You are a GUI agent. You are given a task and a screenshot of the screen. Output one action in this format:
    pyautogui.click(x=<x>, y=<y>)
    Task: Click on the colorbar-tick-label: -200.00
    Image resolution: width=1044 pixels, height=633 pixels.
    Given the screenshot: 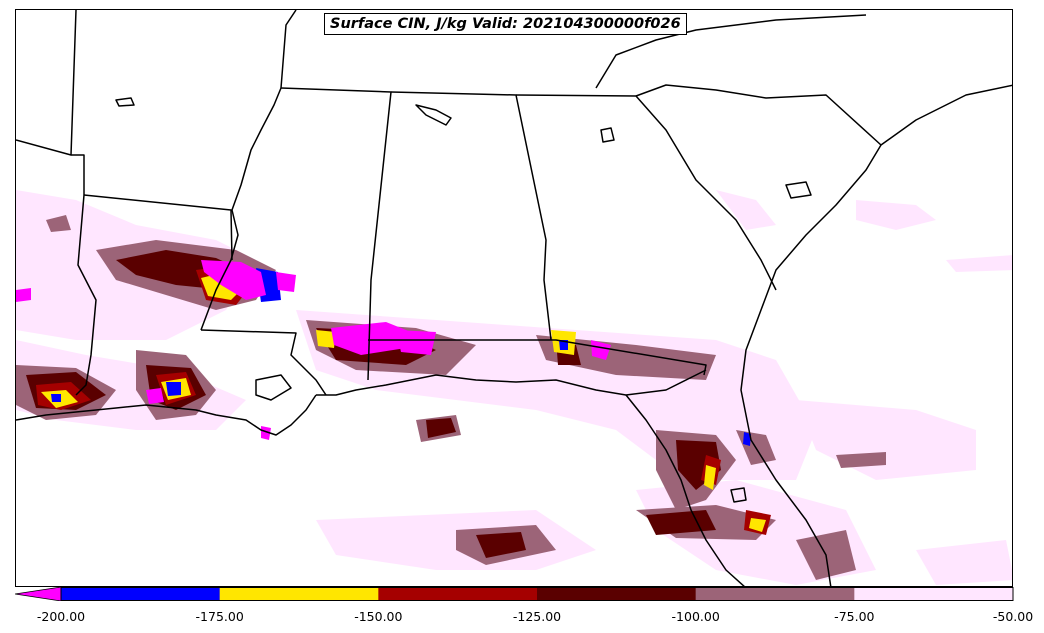 What is the action you would take?
    pyautogui.click(x=61, y=616)
    